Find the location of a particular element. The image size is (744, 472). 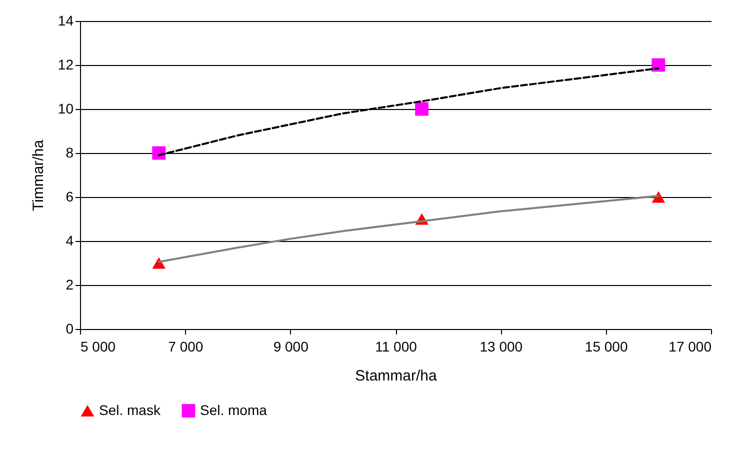

y-tick-label: 8 is located at coordinates (70, 152).